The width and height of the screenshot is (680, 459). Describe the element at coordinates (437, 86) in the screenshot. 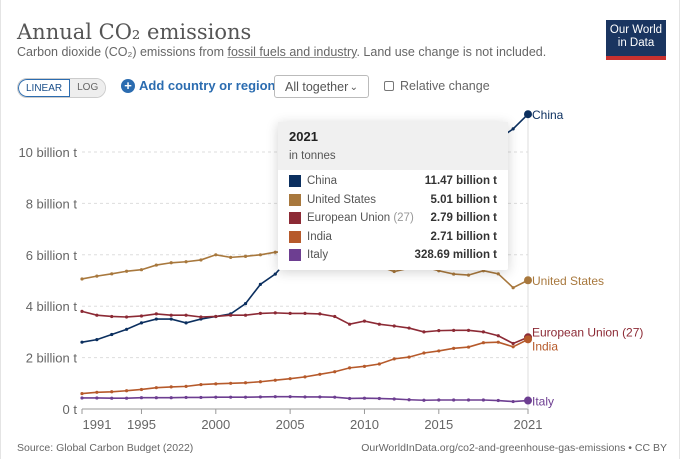

I see `relative-change-checkbox: Relative change` at that location.